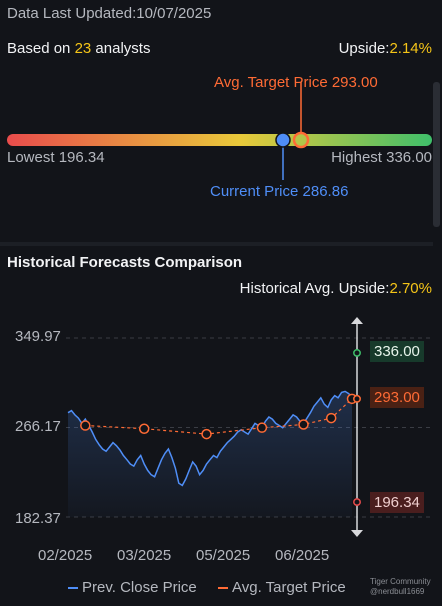  Describe the element at coordinates (410, 48) in the screenshot. I see `upside-value: 2.14%` at that location.